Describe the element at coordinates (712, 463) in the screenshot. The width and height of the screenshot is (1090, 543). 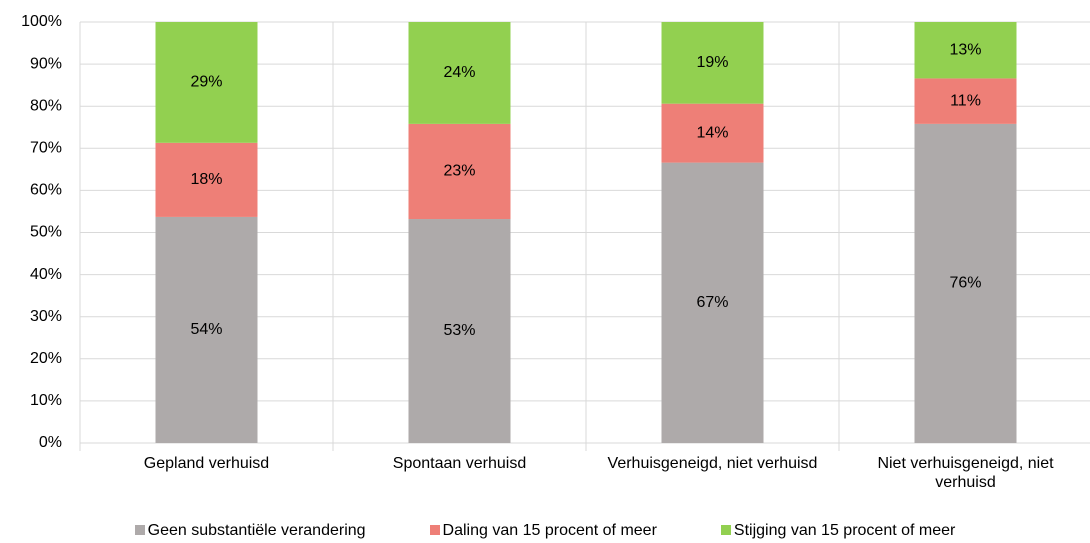
I see `x-tick-label: Verhuisgeneigd, niet verhuisd` at that location.